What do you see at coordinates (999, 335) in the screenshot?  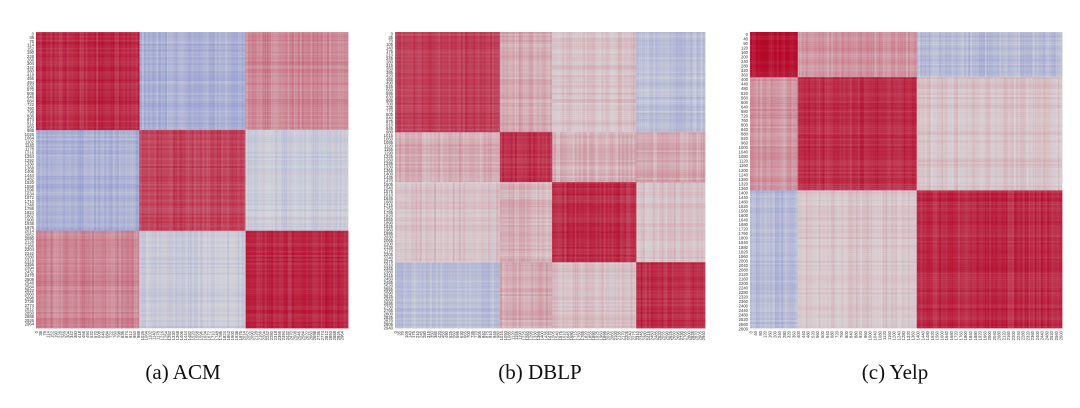 I see `x-tick-label: 2080` at bounding box center [999, 335].